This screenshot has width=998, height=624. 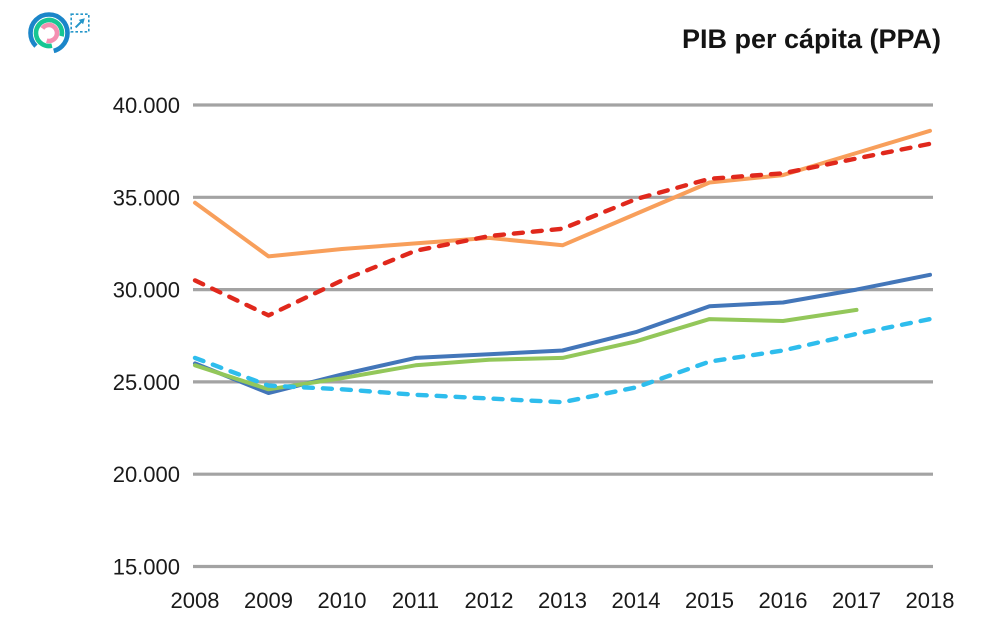 What do you see at coordinates (562, 600) in the screenshot?
I see `x-tick-label: 2013` at bounding box center [562, 600].